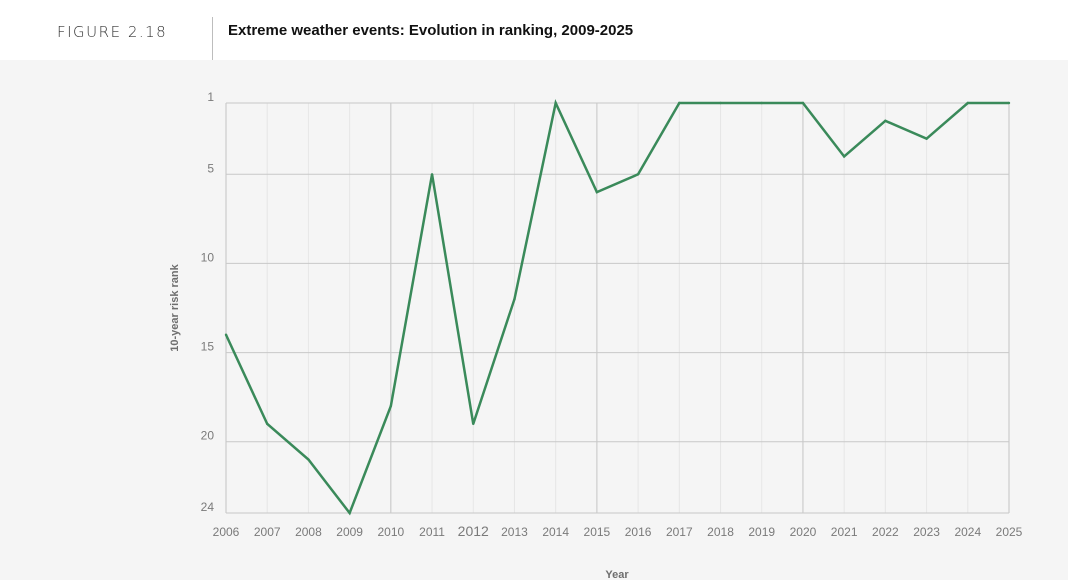  What do you see at coordinates (555, 103) in the screenshot?
I see `data-point-2014` at bounding box center [555, 103].